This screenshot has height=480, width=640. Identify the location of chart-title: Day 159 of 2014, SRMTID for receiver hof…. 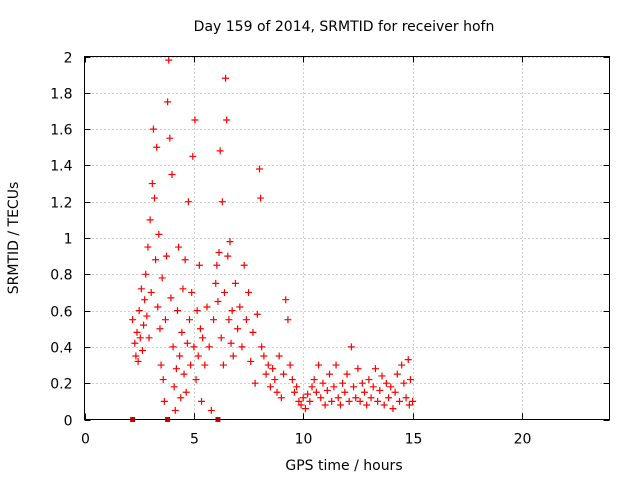
(344, 27).